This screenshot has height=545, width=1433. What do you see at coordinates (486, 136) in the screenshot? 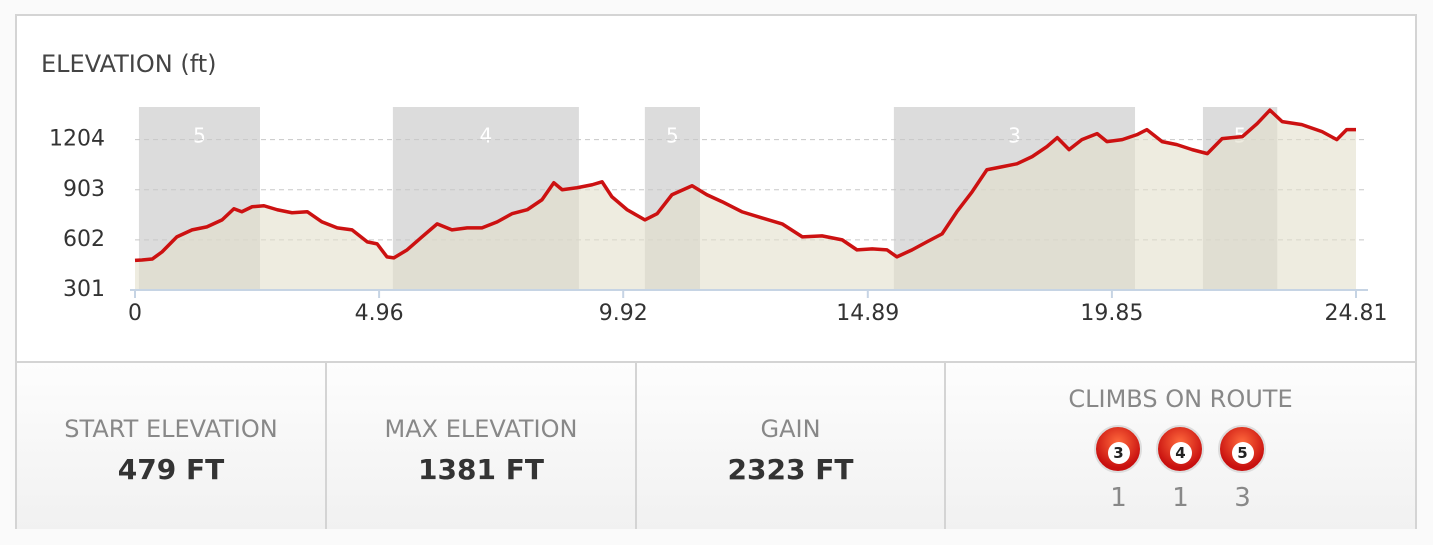
I see `climb-band-label: 4` at bounding box center [486, 136].